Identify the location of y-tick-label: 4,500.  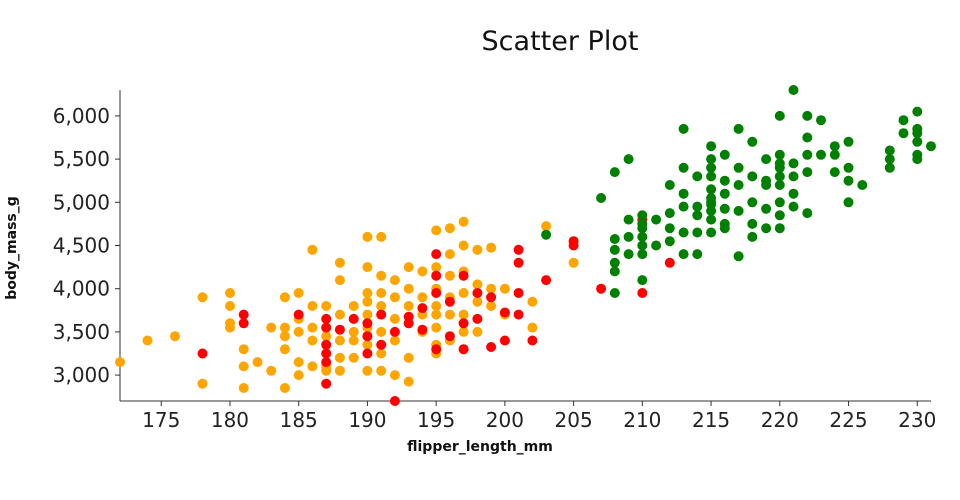
(81, 246).